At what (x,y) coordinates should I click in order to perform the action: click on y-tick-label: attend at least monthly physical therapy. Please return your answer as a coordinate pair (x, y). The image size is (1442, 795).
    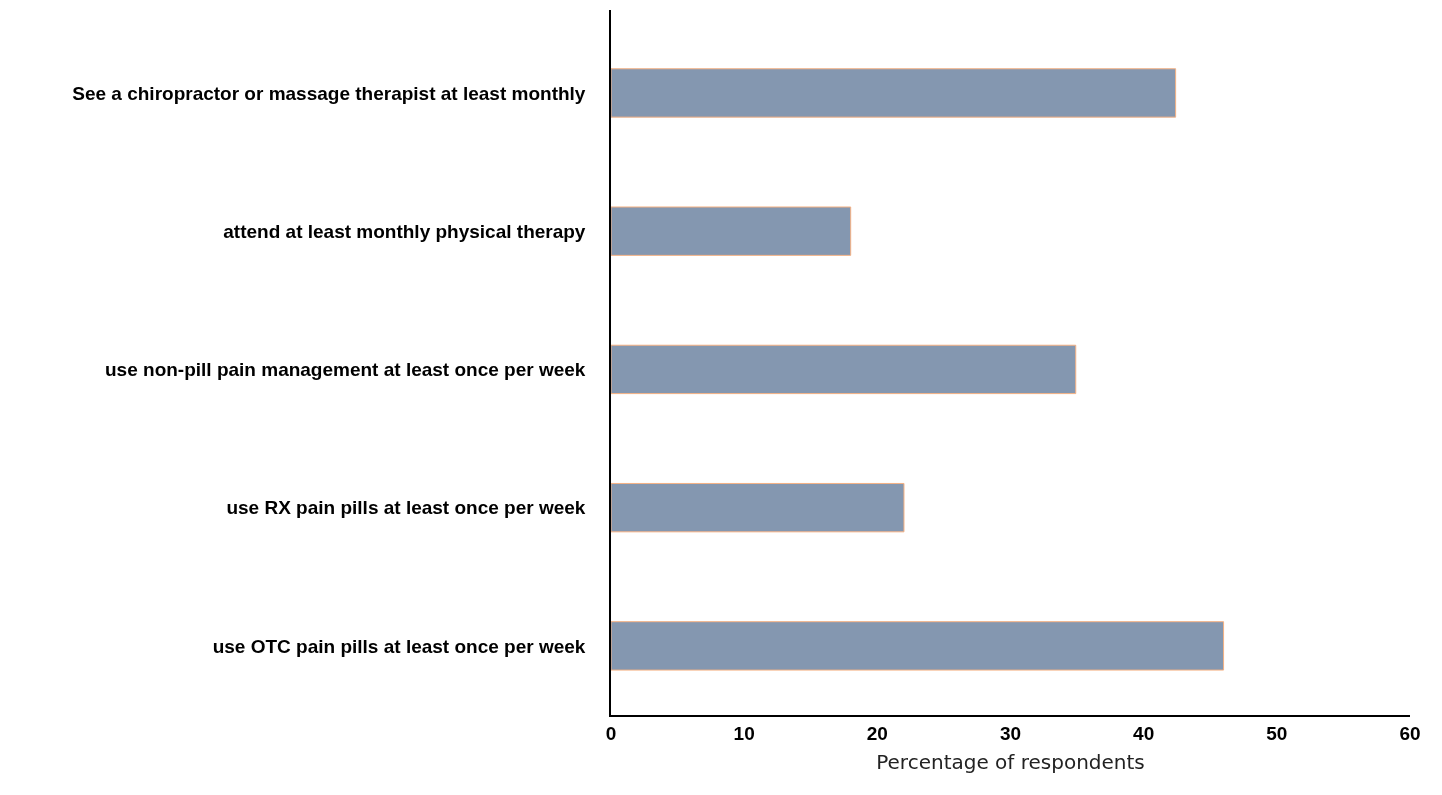
    Looking at the image, I should click on (404, 231).